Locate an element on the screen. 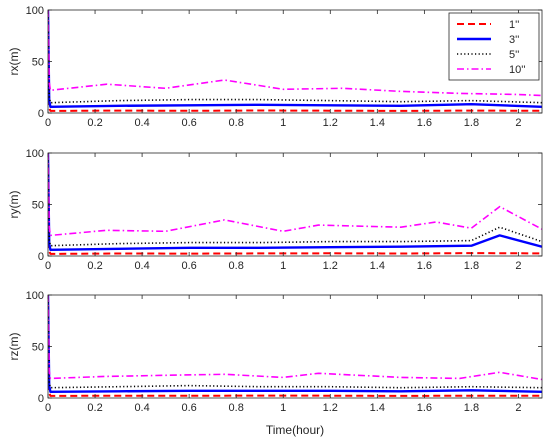 The height and width of the screenshot is (440, 550). legend: 1'' 3'' 5'' 10'' is located at coordinates (494, 46).